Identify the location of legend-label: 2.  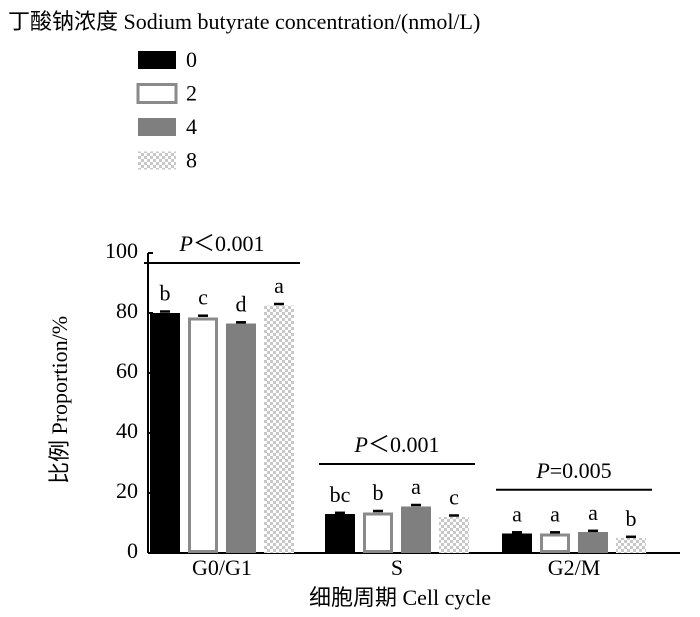
(191, 93).